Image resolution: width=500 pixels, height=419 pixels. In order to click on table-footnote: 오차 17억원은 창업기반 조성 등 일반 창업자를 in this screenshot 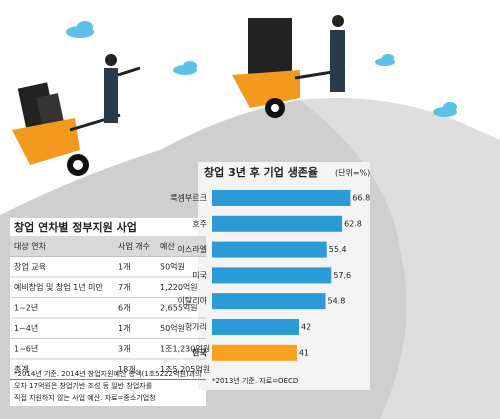, I will do `click(83, 385)`.